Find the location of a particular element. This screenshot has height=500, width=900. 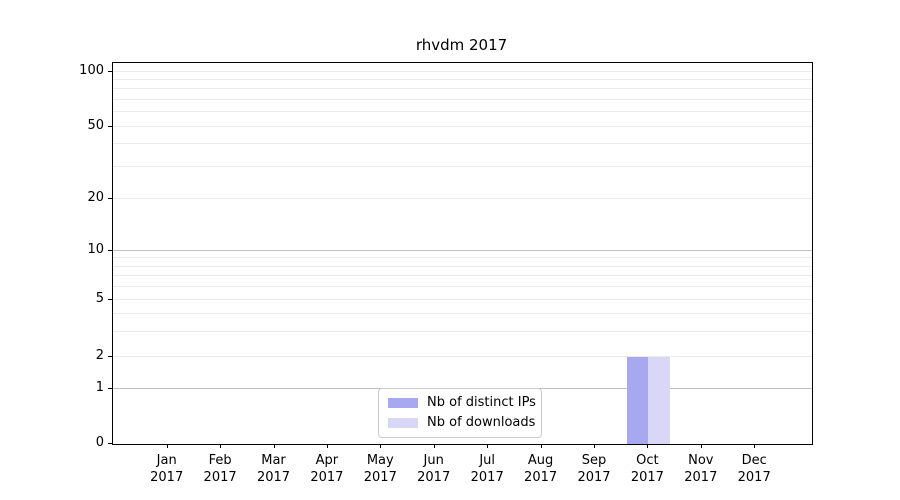

x-tick-label-jan: Jan 2017 is located at coordinates (167, 469).